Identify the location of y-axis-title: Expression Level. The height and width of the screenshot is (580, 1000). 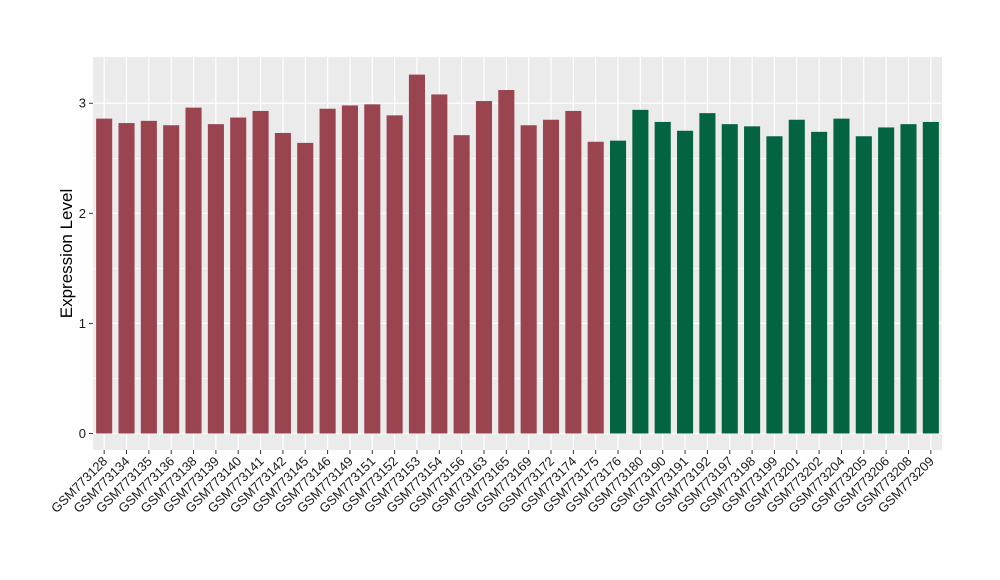
(66, 253).